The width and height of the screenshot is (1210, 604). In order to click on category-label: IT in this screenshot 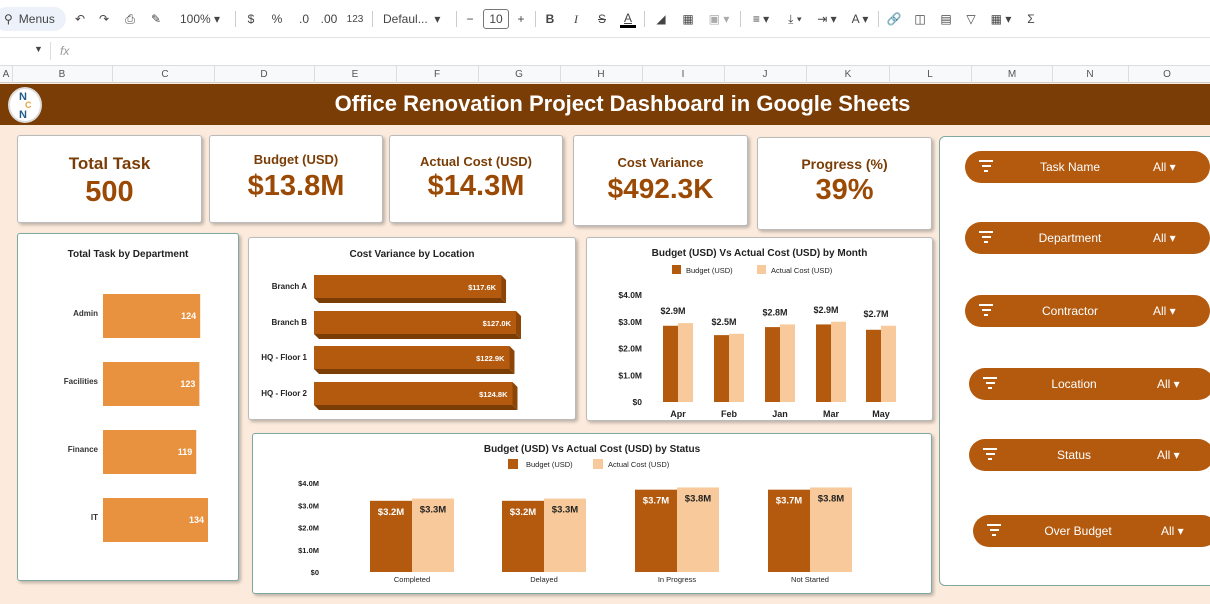, I will do `click(94, 517)`.